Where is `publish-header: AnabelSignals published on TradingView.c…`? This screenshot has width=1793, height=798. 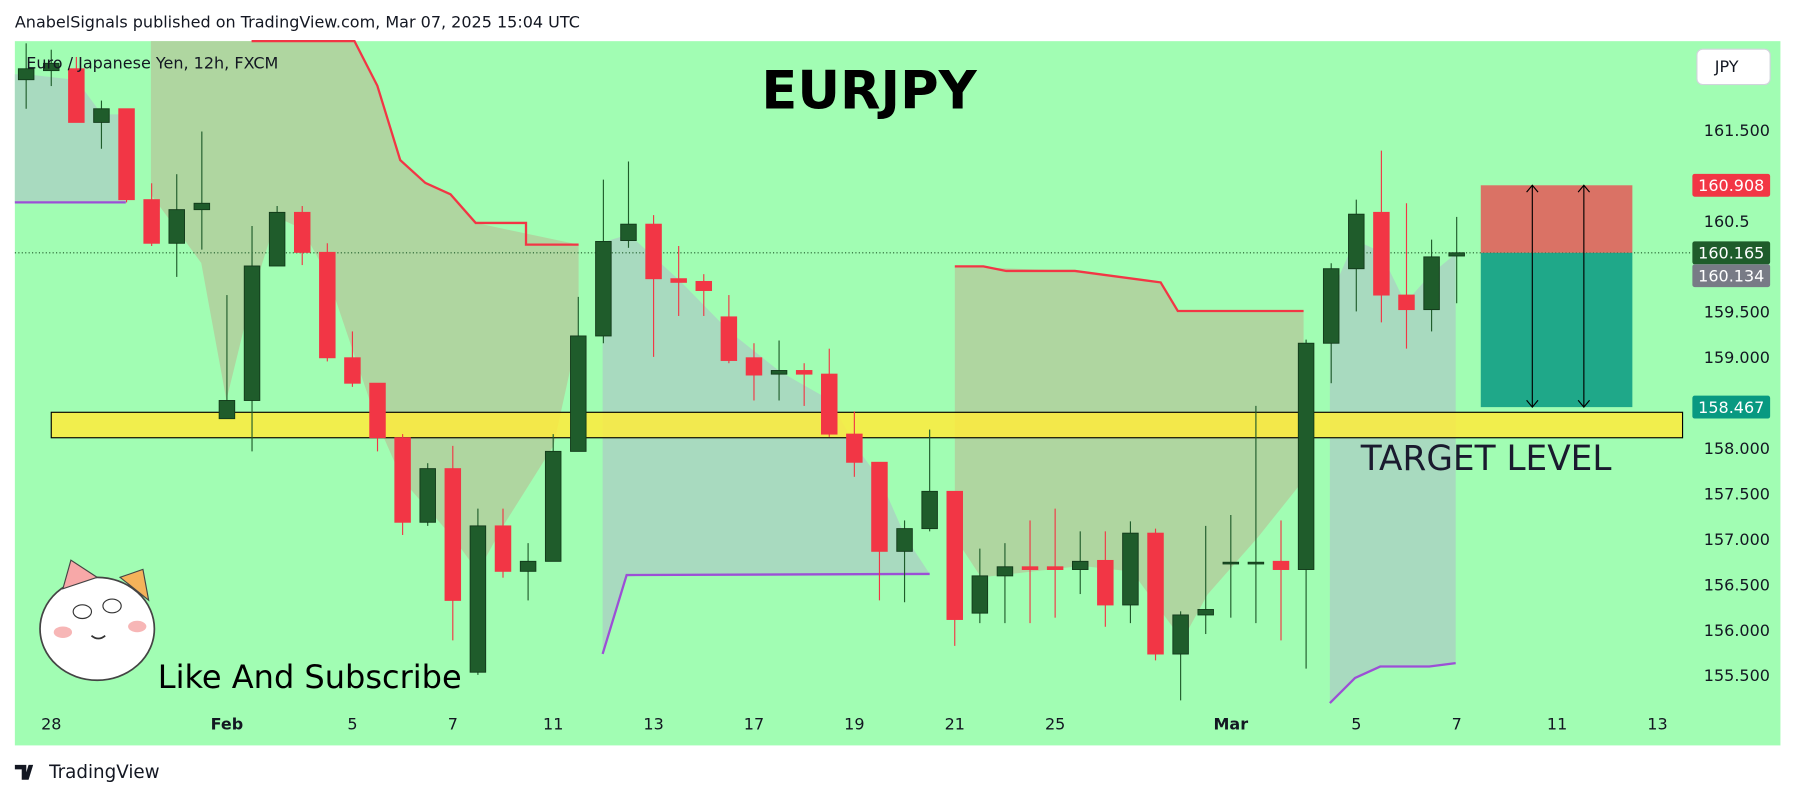
publish-header: AnabelSignals published on TradingView.c… is located at coordinates (297, 21).